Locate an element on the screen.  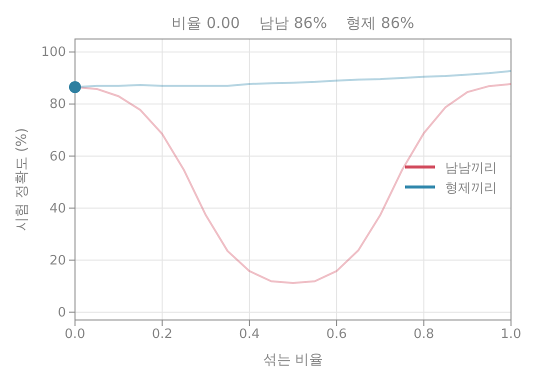
x-tick-label: 0.8 is located at coordinates (423, 334).